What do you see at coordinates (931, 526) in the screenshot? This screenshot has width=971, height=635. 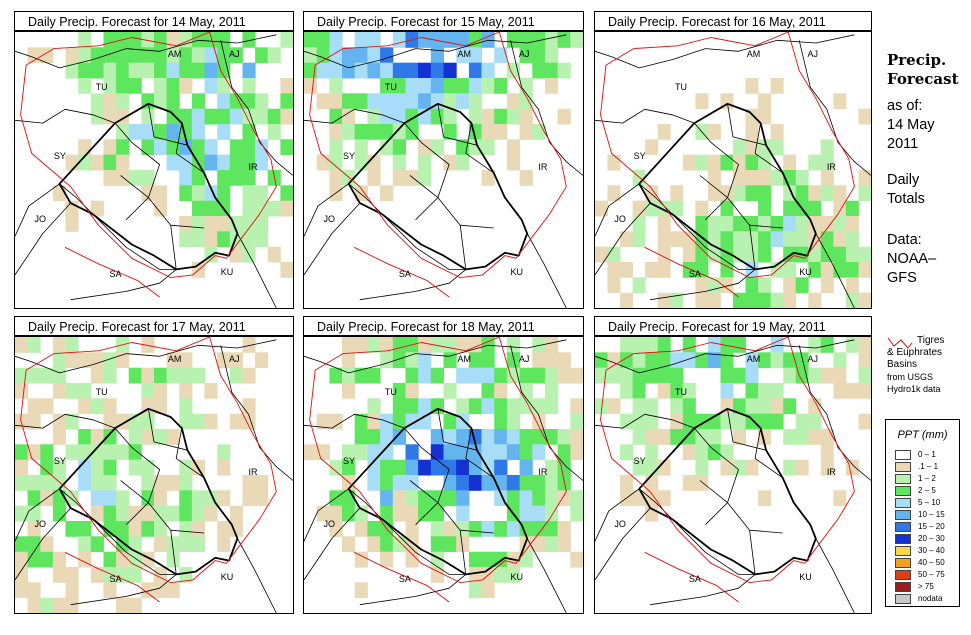 I see `ppt-legend-label: 15 – 20` at bounding box center [931, 526].